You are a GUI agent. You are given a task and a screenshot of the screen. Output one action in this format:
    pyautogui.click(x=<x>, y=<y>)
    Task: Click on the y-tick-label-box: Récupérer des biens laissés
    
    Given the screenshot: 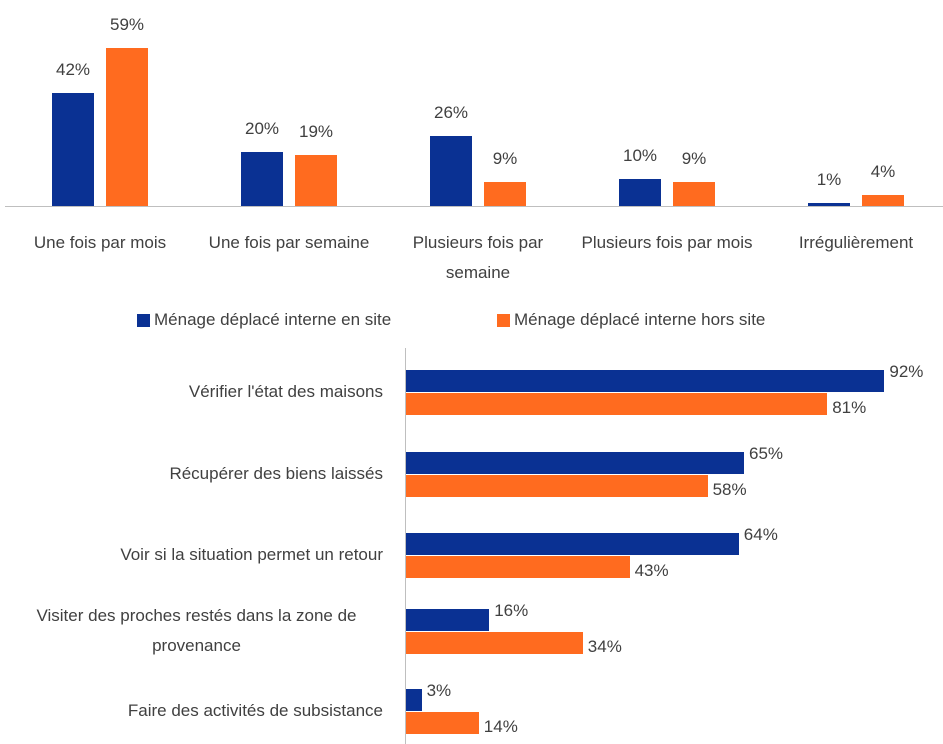 What is the action you would take?
    pyautogui.click(x=196, y=474)
    